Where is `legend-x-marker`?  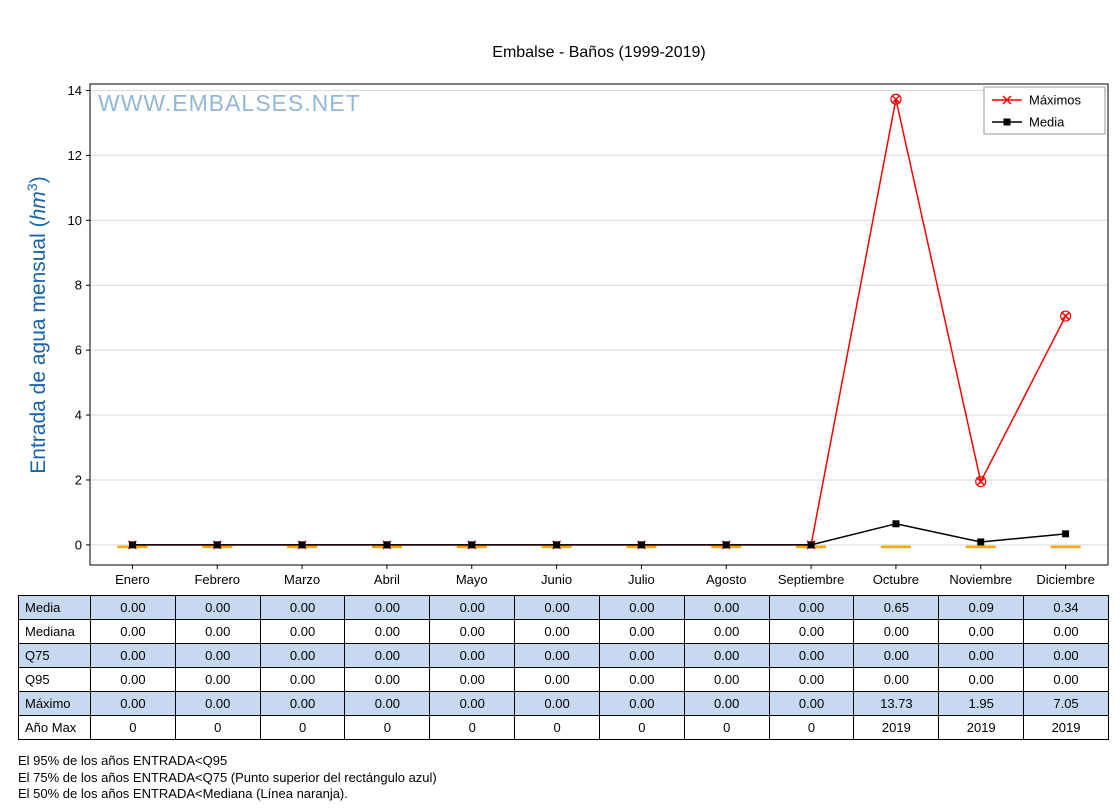
legend-x-marker is located at coordinates (1007, 100).